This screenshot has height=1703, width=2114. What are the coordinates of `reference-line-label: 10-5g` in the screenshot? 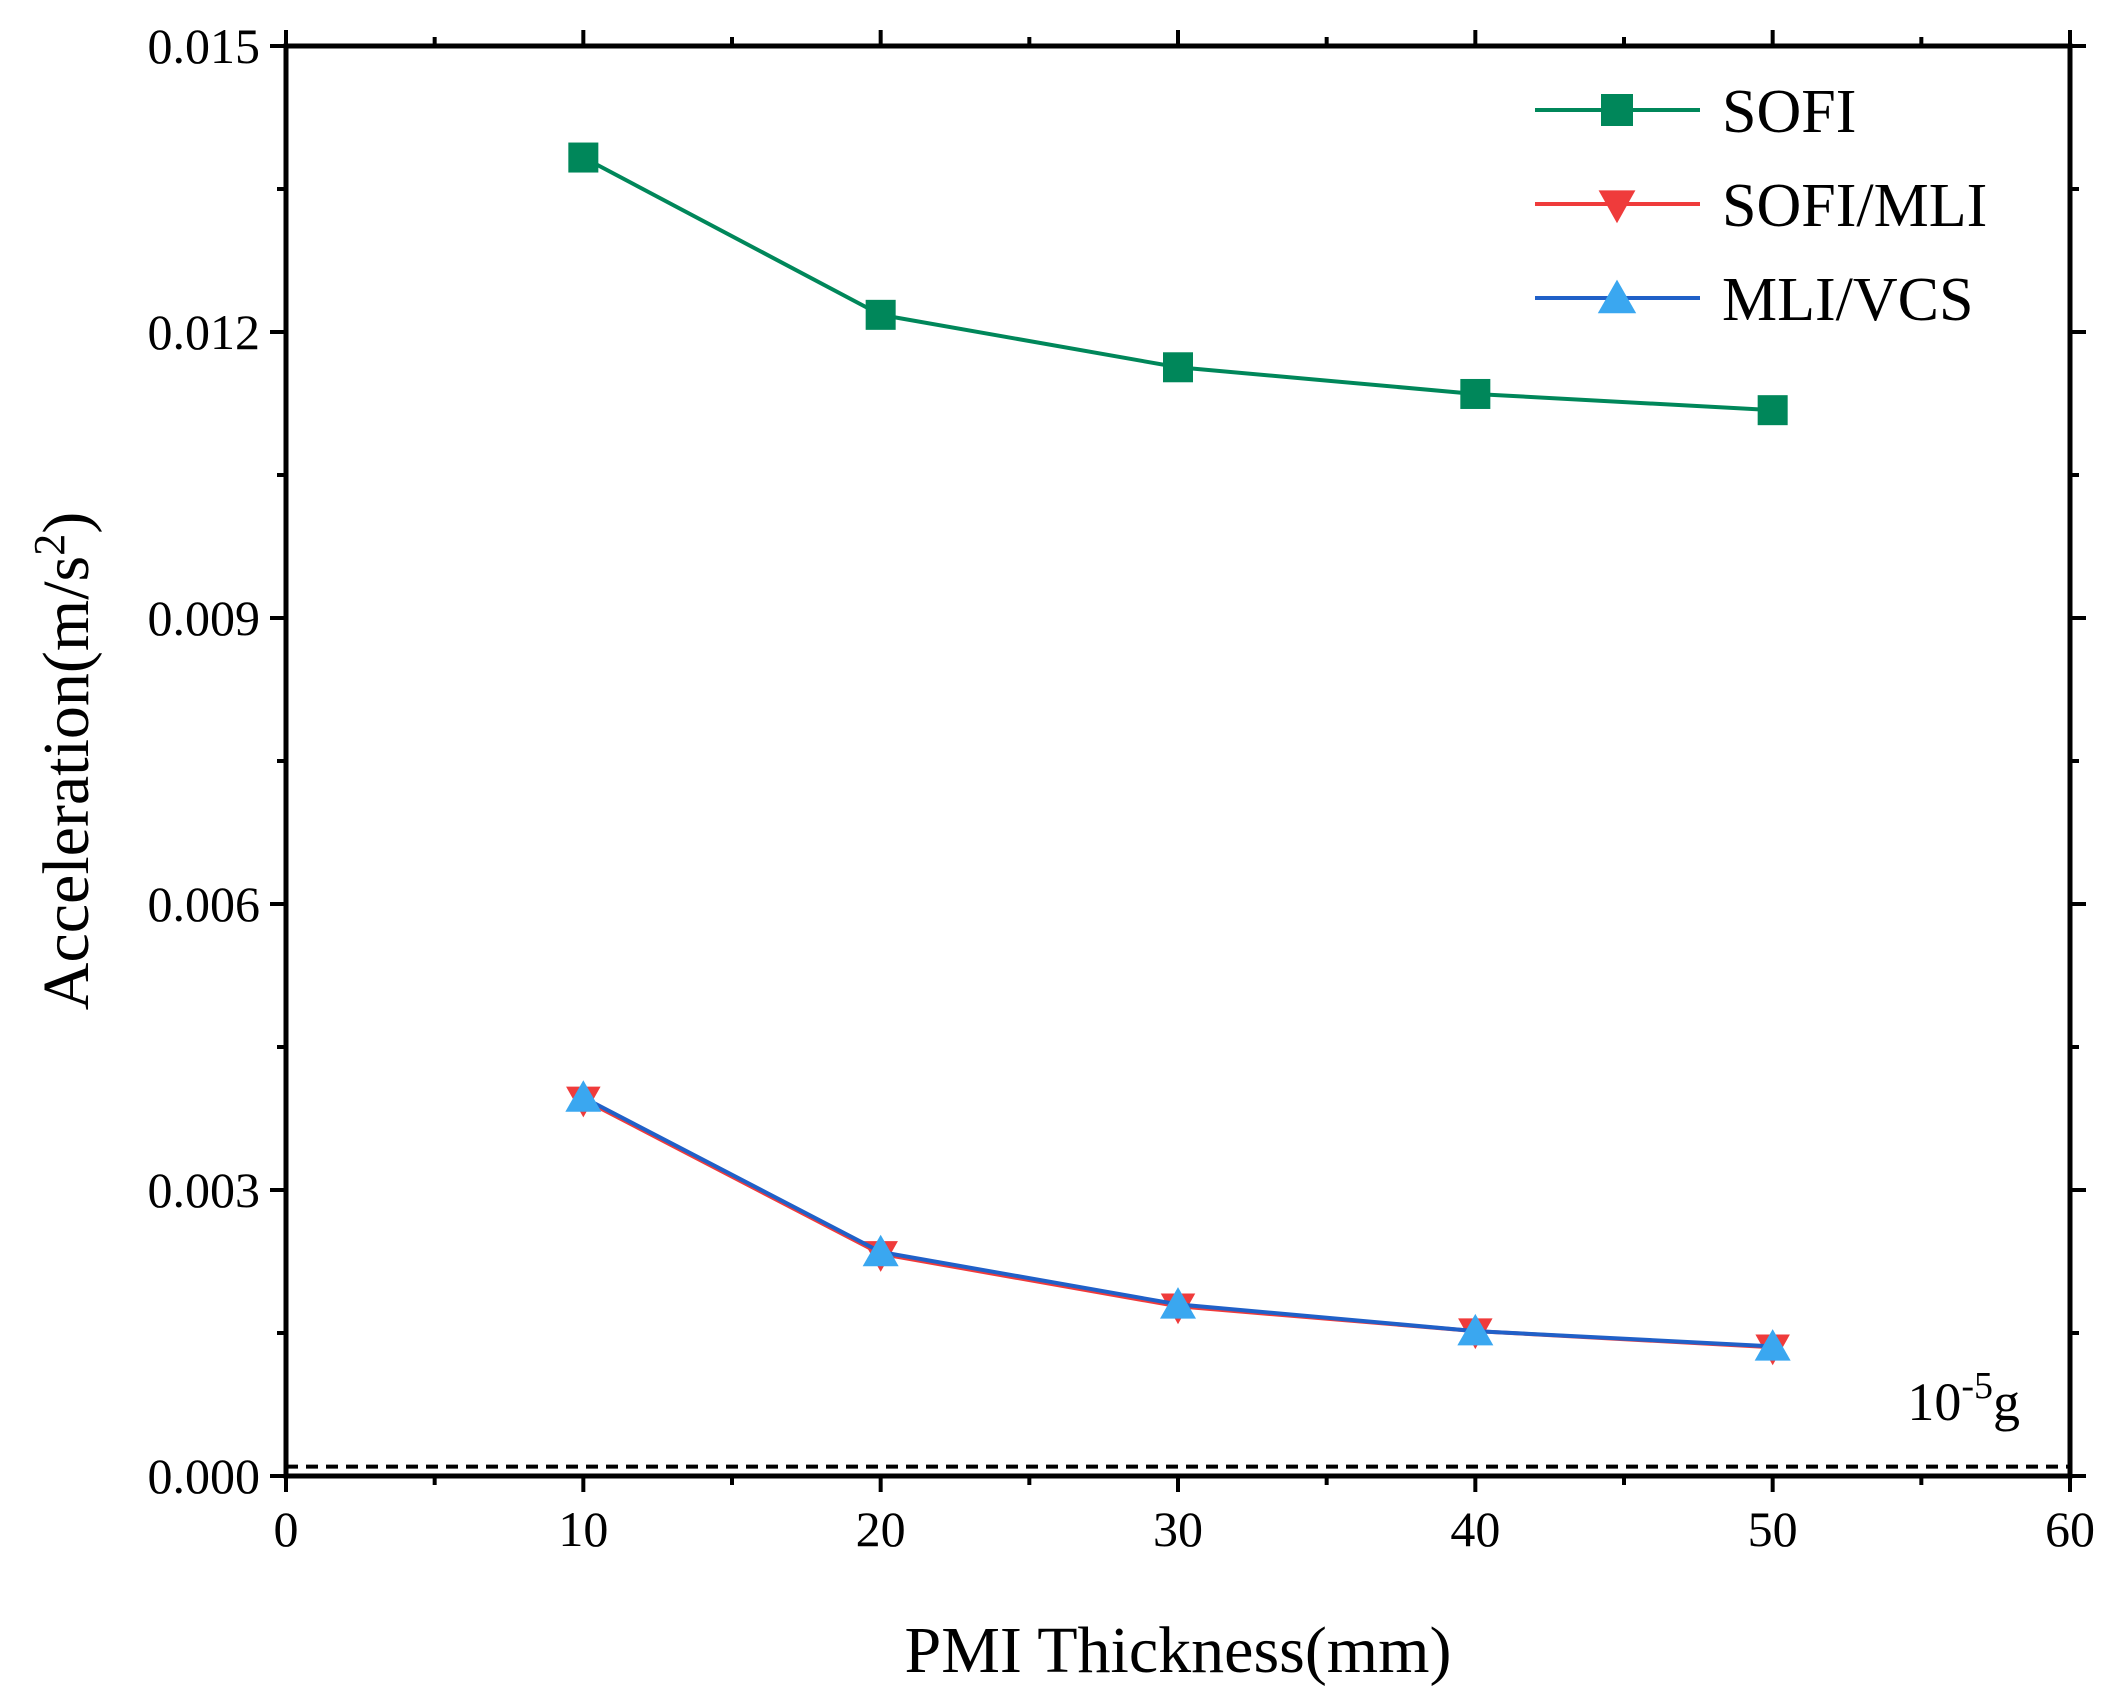 It's located at (1963, 1398).